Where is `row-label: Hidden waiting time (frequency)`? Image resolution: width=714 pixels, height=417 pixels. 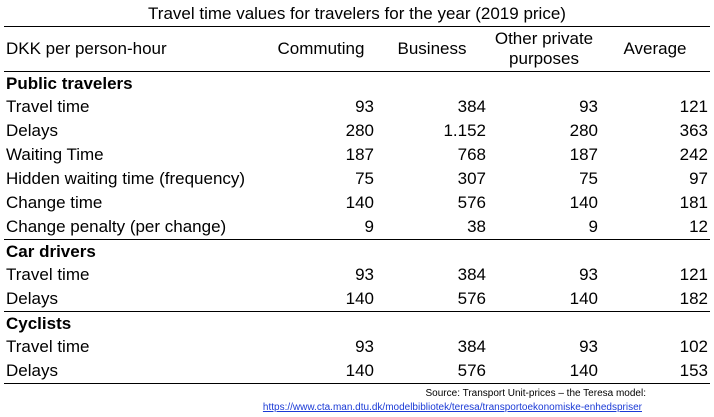 row-label: Hidden waiting time (frequency) is located at coordinates (126, 178).